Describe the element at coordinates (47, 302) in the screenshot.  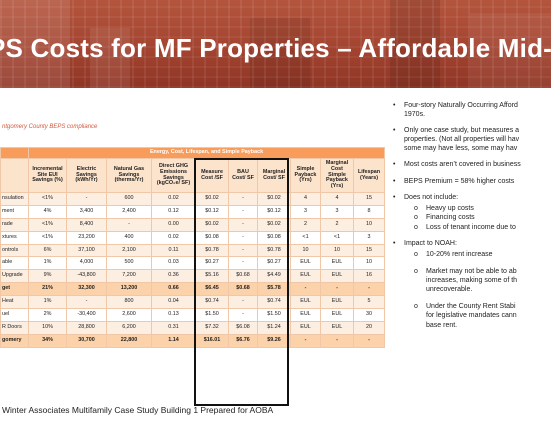
I see `table-cell: 1%` at that location.